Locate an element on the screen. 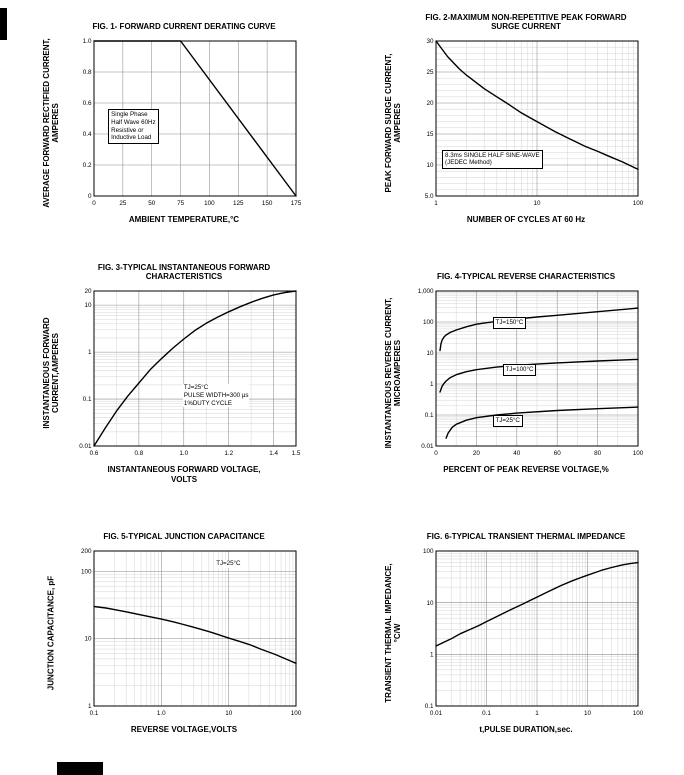  y-tick-label: 5.0 is located at coordinates (429, 196).